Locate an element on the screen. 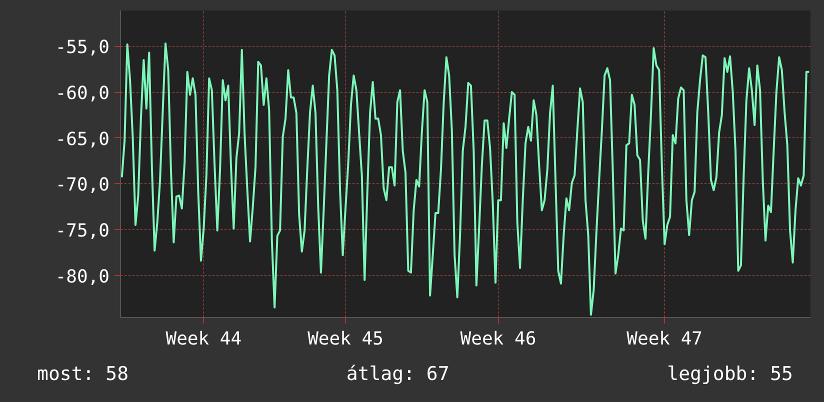 The width and height of the screenshot is (824, 402). x-tick-label: Week 47 is located at coordinates (664, 339).